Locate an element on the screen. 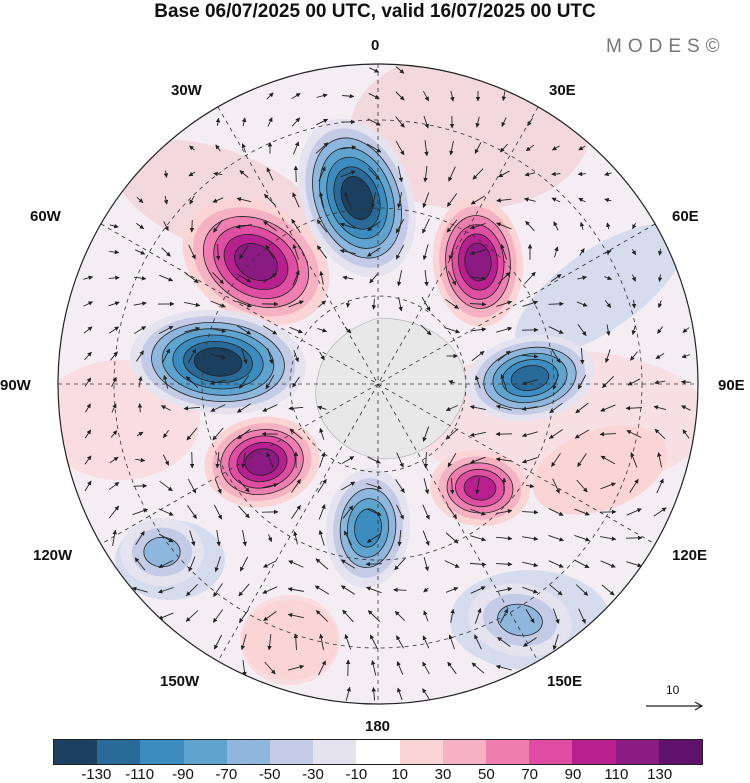 Image resolution: width=750 pixels, height=783 pixels. colorbar-swatch is located at coordinates (248, 752).